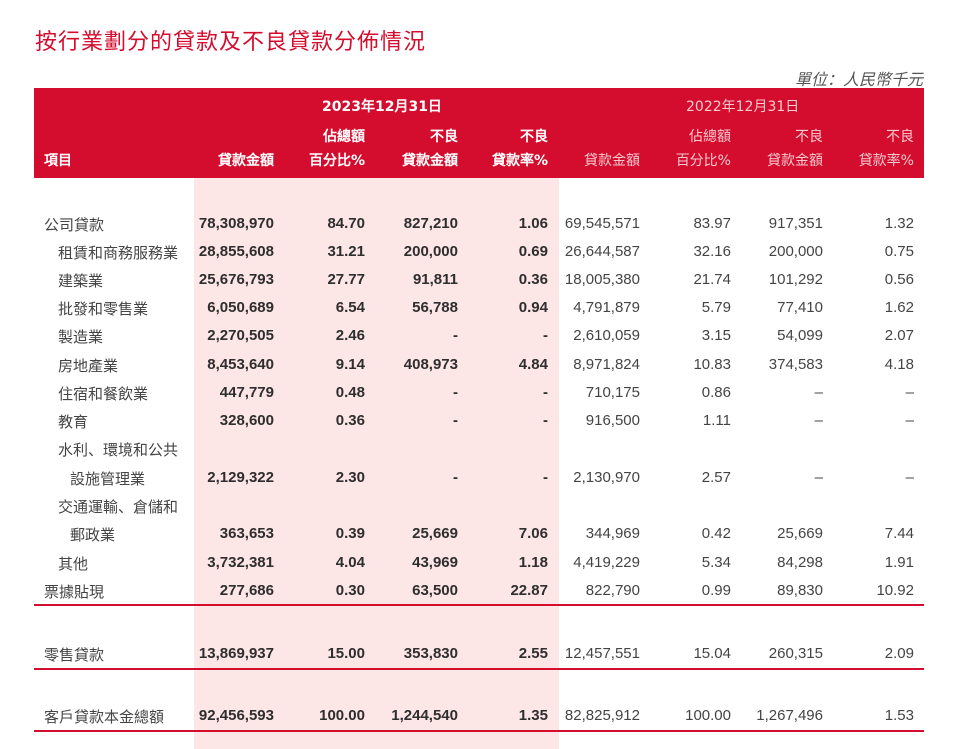 The height and width of the screenshot is (749, 960). I want to click on header-2023-npl-l2: 貸款金額, so click(430, 161).